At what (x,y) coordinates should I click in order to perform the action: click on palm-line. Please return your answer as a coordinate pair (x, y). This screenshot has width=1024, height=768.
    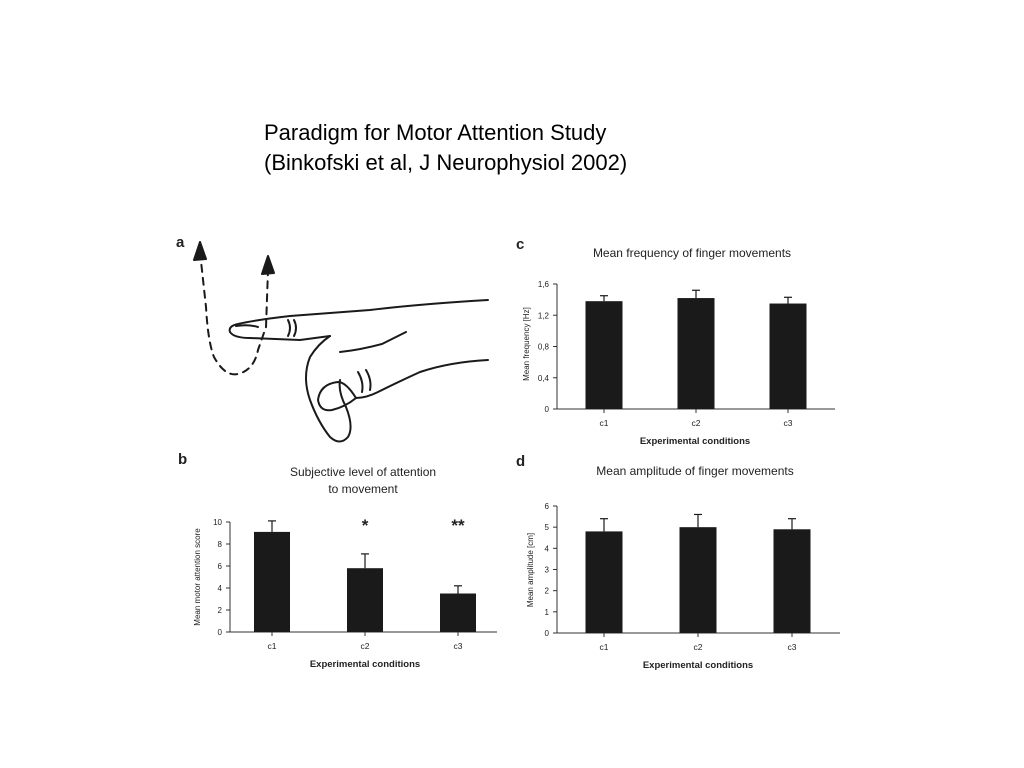
    Looking at the image, I should click on (373, 342).